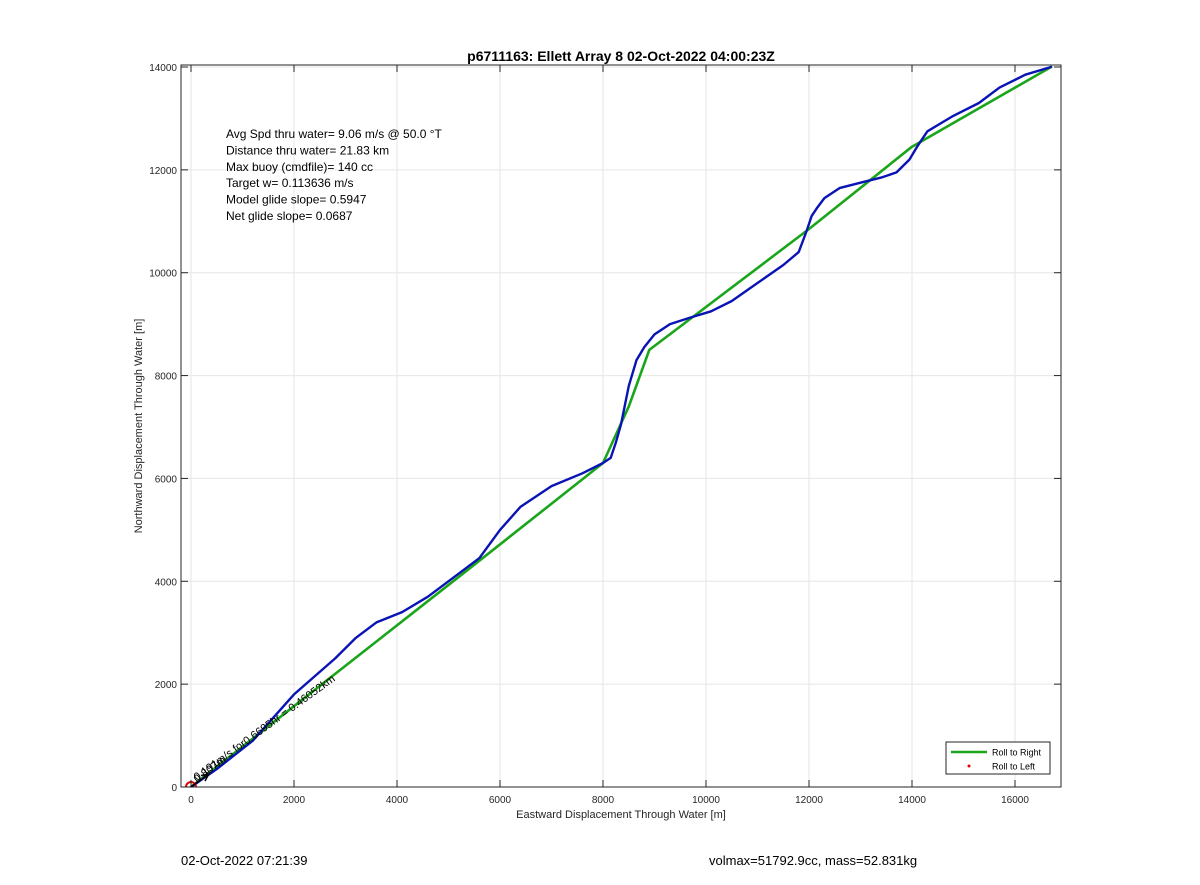 This screenshot has height=885, width=1200. I want to click on footer-timestamp: 02-Oct-2022 07:21:39, so click(244, 860).